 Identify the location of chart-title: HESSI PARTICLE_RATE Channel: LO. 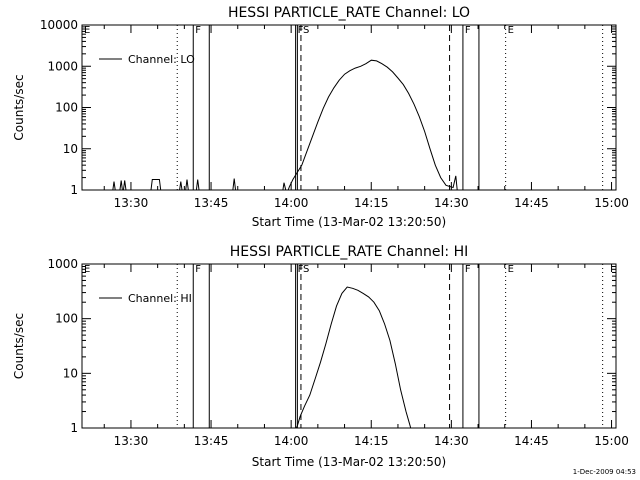
(349, 13).